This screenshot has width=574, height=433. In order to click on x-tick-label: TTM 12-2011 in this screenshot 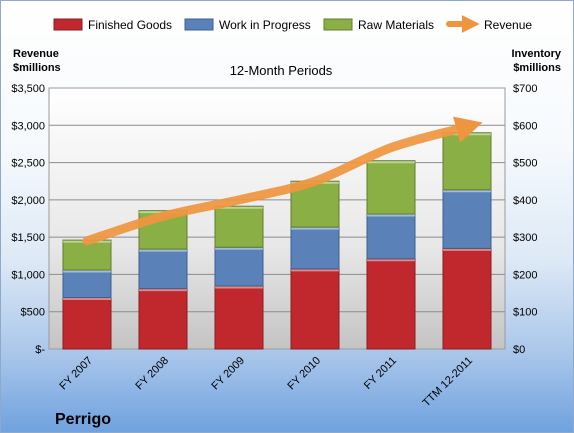, I will do `click(448, 382)`.